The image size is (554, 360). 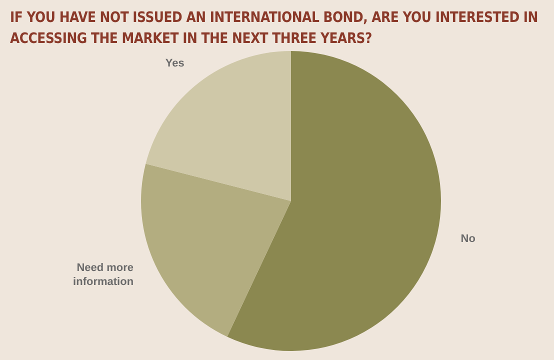 I want to click on slice-label: Need more information, so click(x=103, y=275).